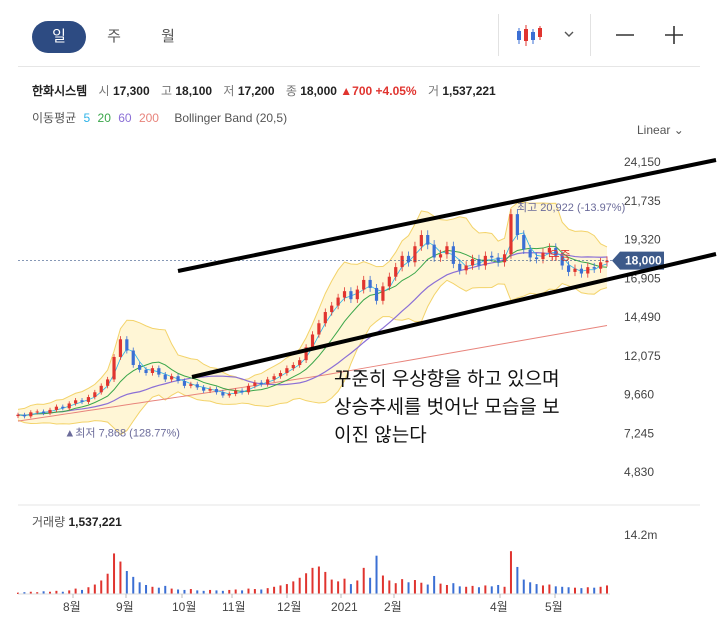  Describe the element at coordinates (104, 91) in the screenshot. I see `open-label: 시` at that location.